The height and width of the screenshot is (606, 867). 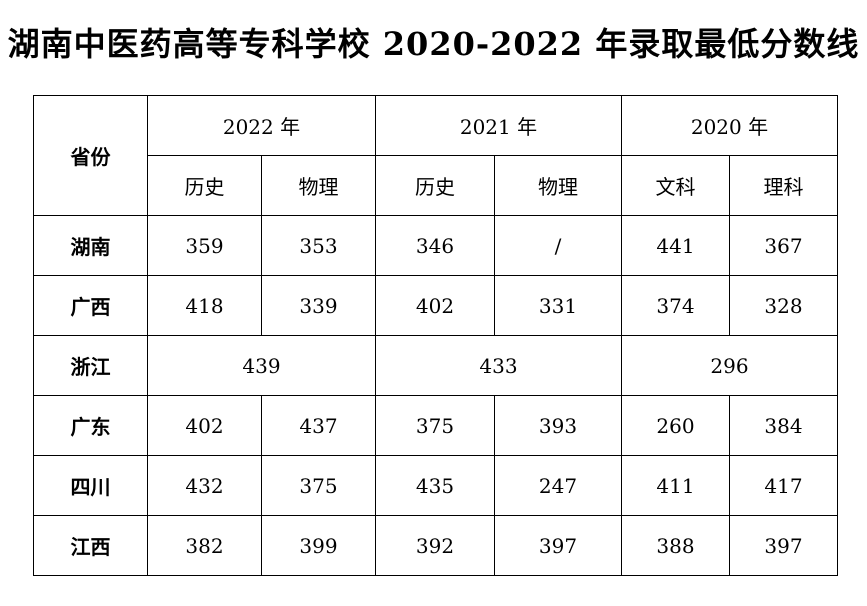 What do you see at coordinates (675, 185) in the screenshot?
I see `subject-header: 文科` at bounding box center [675, 185].